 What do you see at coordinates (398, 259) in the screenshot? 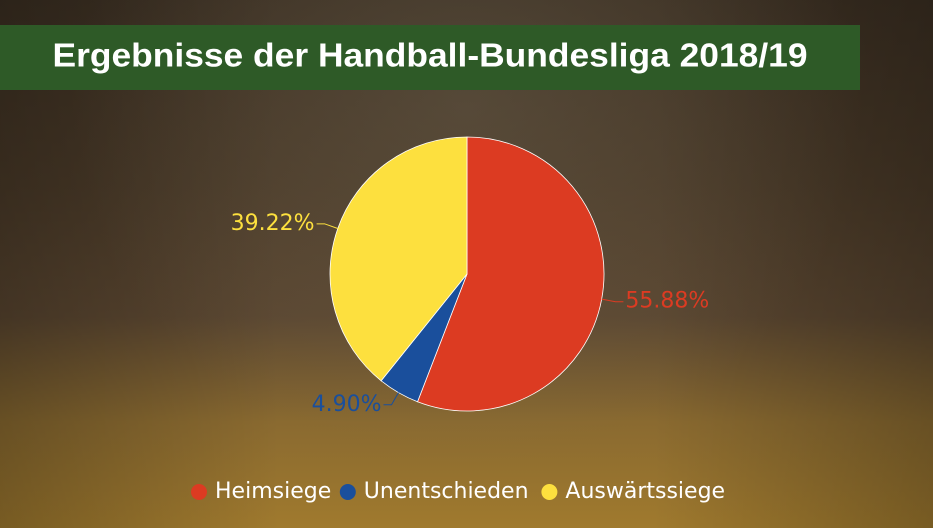
I see `pie-slice` at bounding box center [398, 259].